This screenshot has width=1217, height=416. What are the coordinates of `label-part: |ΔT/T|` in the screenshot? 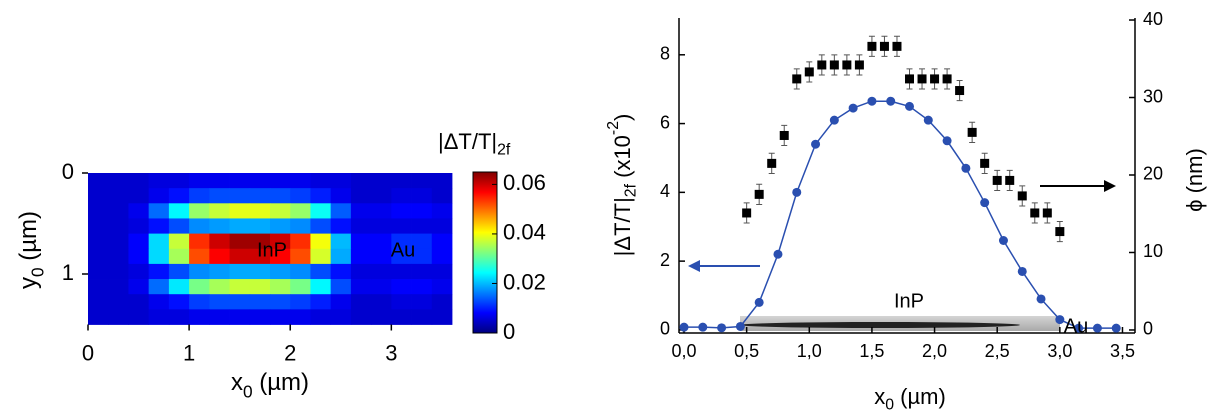 It's located at (467, 141).